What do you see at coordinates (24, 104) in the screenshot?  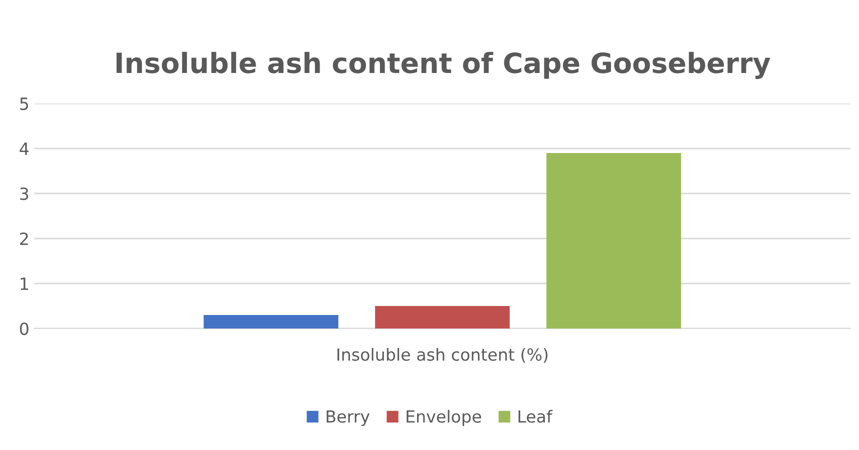 I see `y-tick-label: 5` at bounding box center [24, 104].